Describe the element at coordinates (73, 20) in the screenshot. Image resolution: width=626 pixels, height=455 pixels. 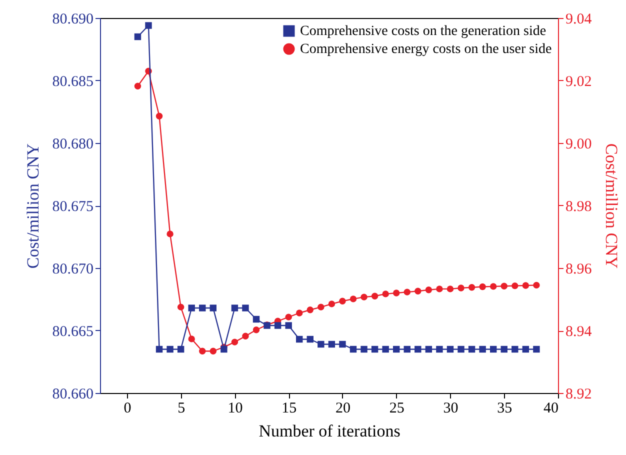
I see `y-tick-label: 80.690` at that location.